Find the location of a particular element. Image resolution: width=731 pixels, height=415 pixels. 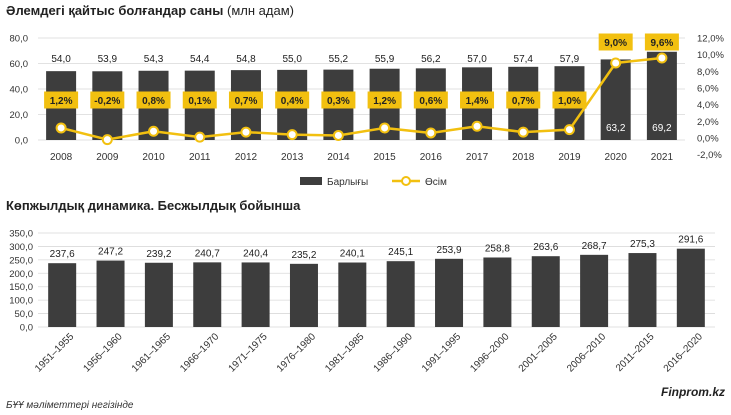

chart1-ytick-left: 0,0 is located at coordinates (21, 141).